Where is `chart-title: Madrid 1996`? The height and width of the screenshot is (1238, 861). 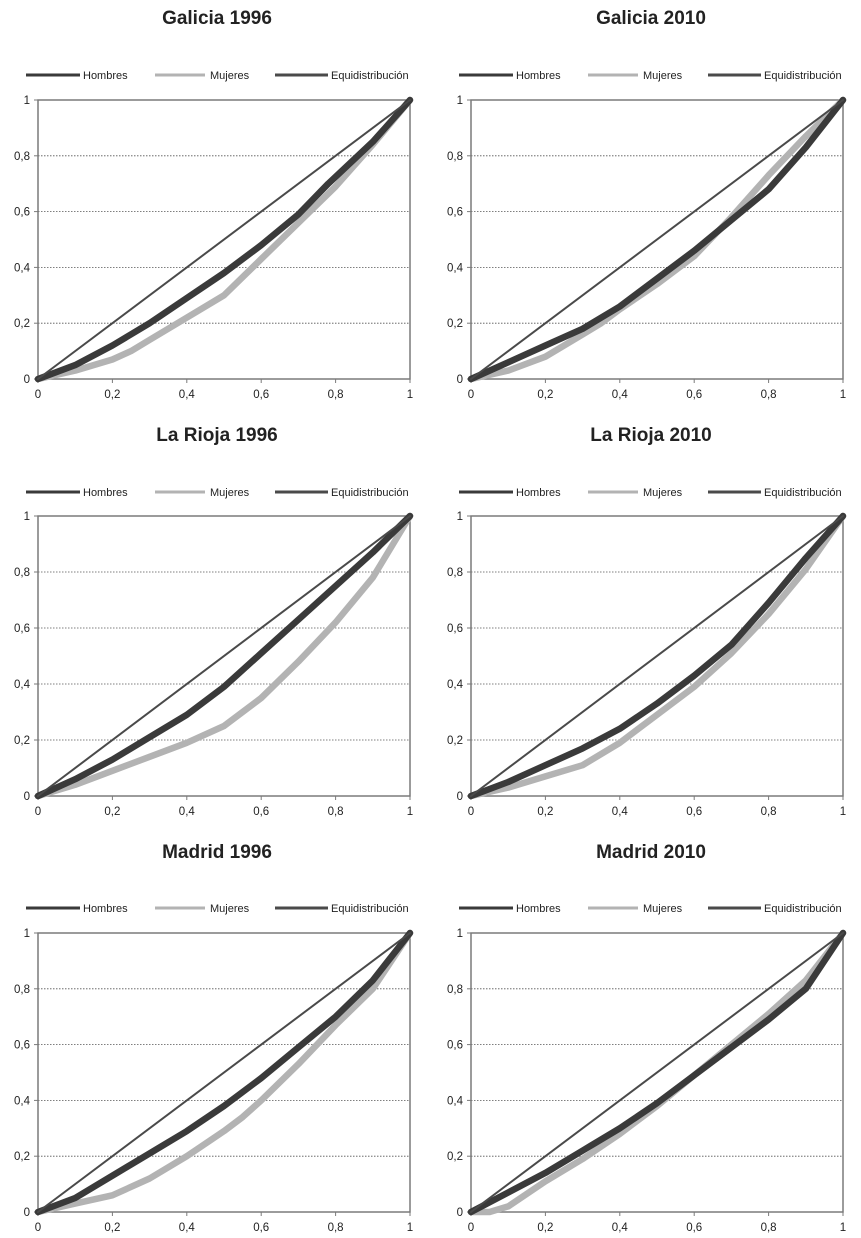
chart-title: Madrid 1996 is located at coordinates (217, 852).